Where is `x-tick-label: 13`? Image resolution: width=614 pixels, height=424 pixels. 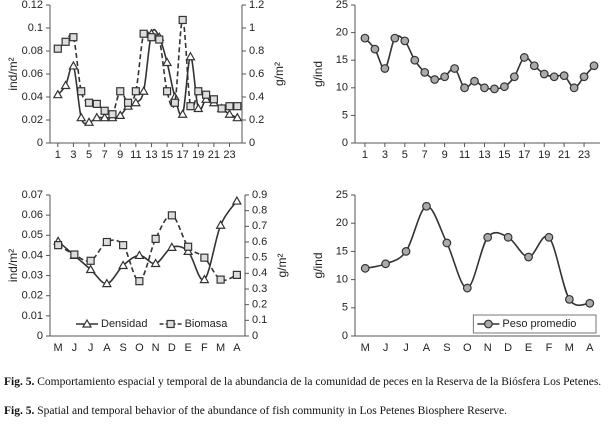 x-tick-label: 13 is located at coordinates (484, 155).